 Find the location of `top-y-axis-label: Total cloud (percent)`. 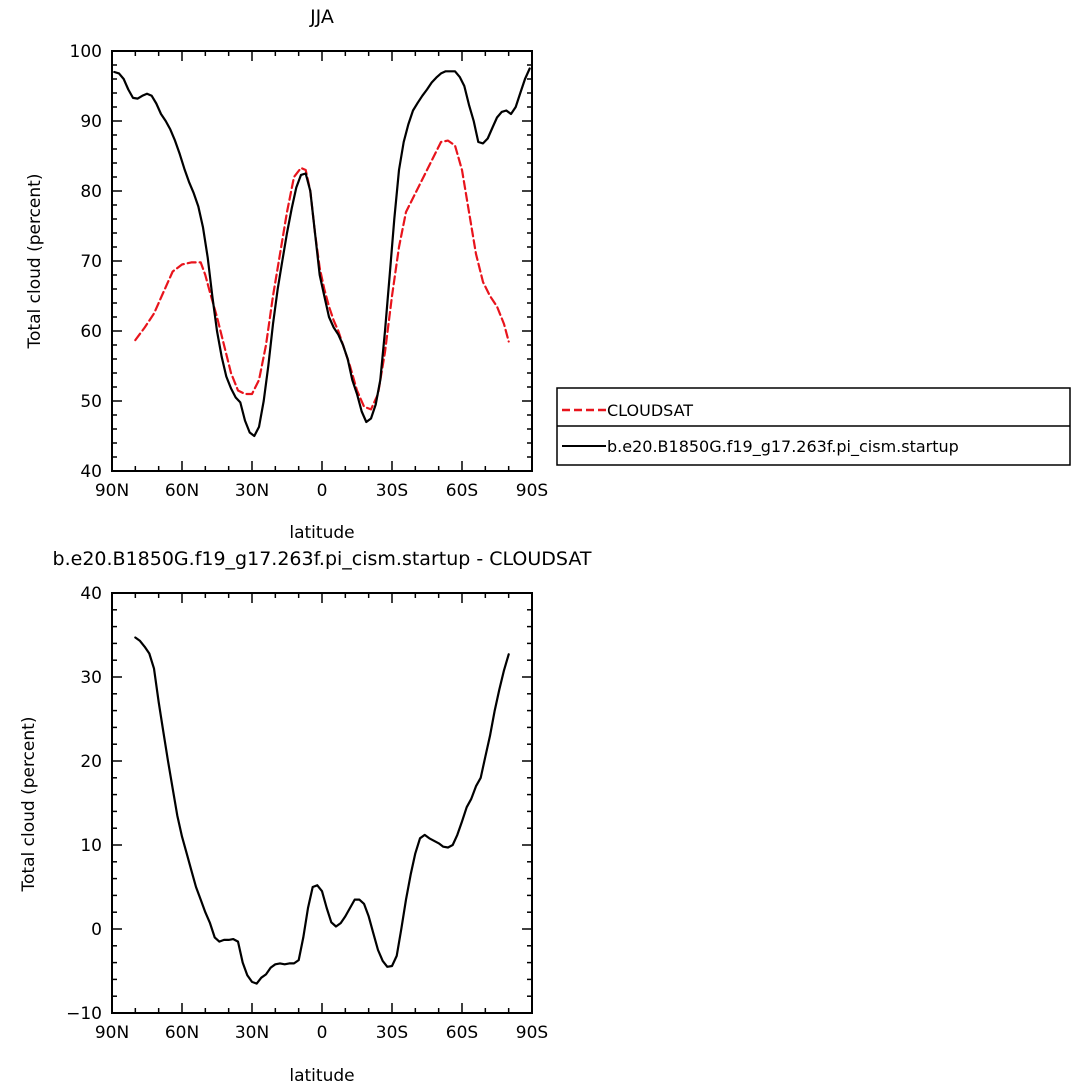

top-y-axis-label: Total cloud (percent) is located at coordinates (35, 262).